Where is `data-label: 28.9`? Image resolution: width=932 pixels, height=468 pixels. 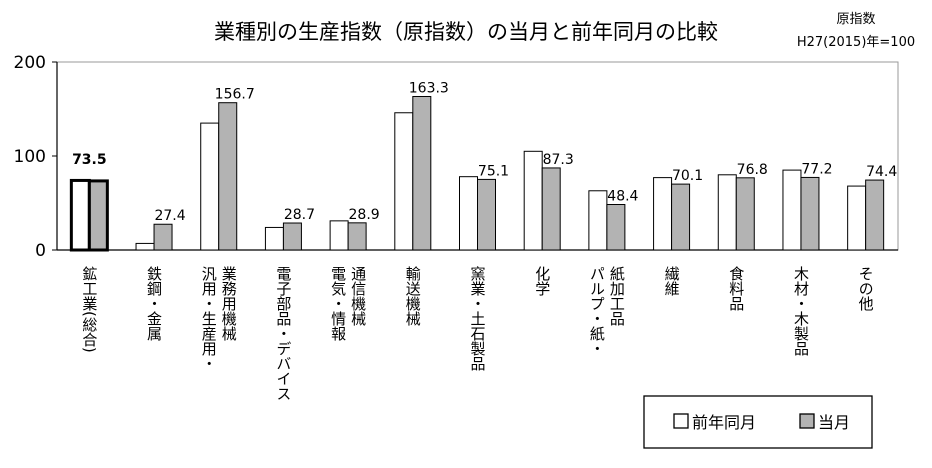
data-label: 28.9 is located at coordinates (364, 215).